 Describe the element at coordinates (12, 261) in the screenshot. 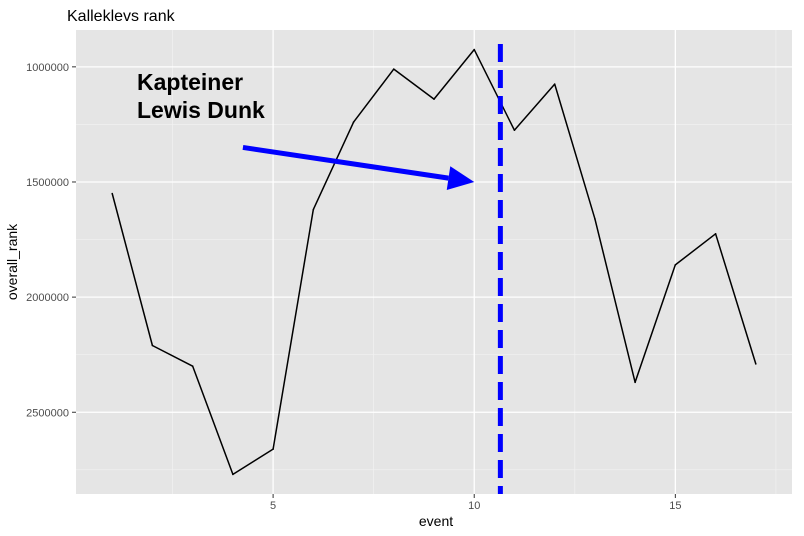

I see `y-axis-title: overall_rank` at that location.